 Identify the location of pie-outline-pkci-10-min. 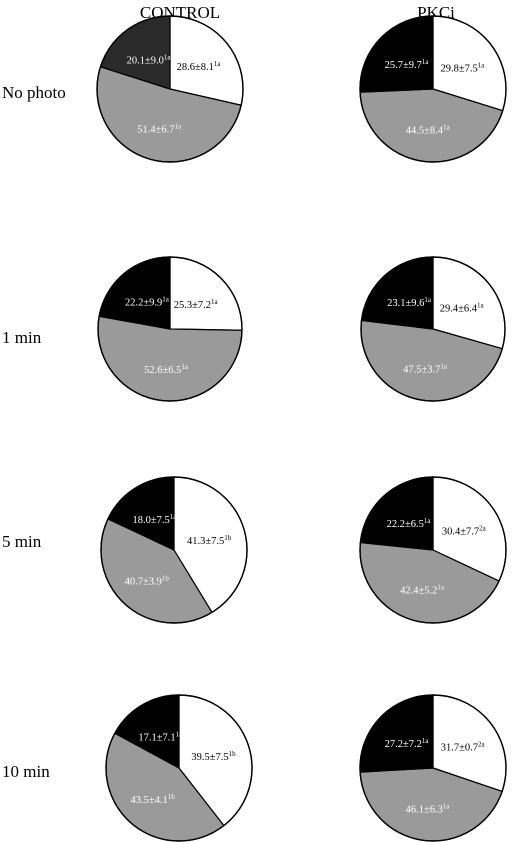
(433, 768).